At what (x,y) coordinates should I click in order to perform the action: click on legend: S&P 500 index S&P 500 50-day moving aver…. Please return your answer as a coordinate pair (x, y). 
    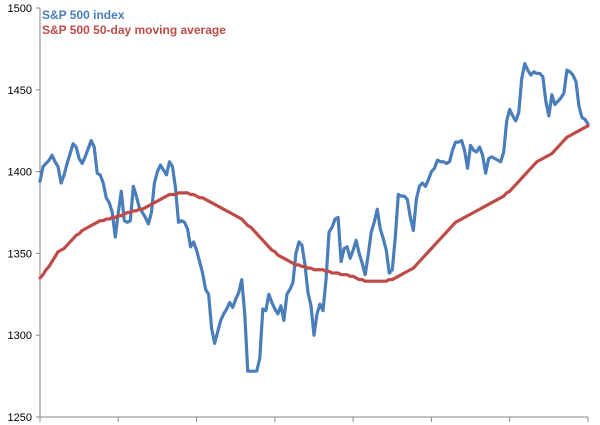
    Looking at the image, I should click on (134, 22).